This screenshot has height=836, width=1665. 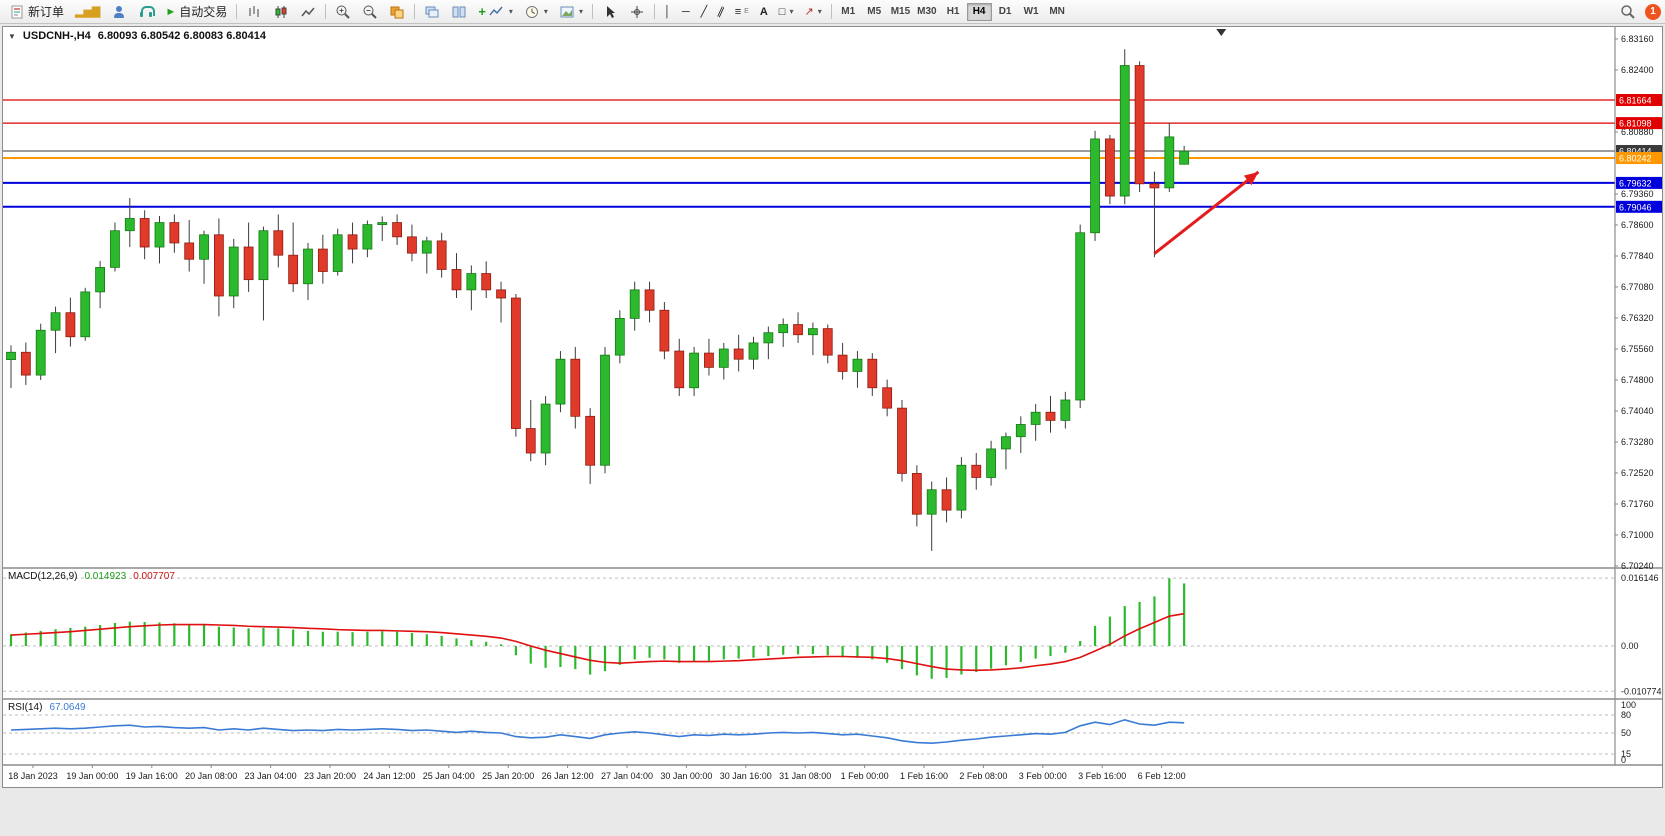 I want to click on candlestick-chart-icon, so click(x=281, y=11).